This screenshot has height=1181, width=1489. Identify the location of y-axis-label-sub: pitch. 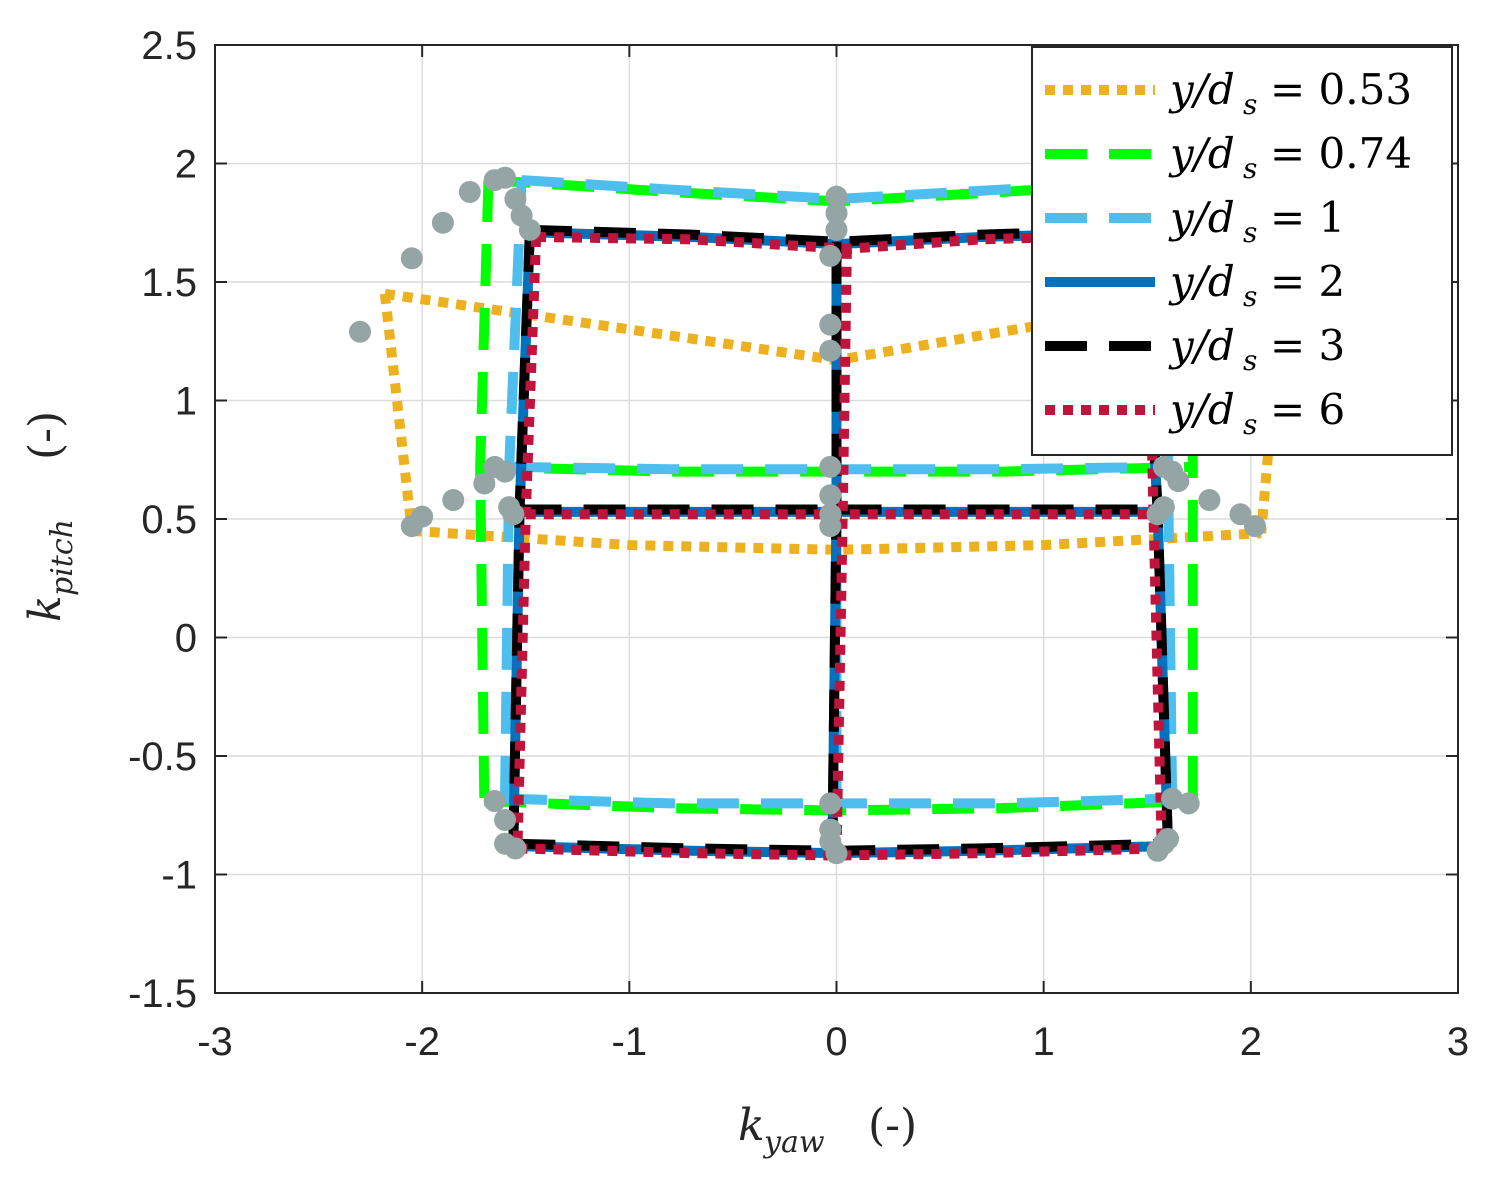
(62, 557).